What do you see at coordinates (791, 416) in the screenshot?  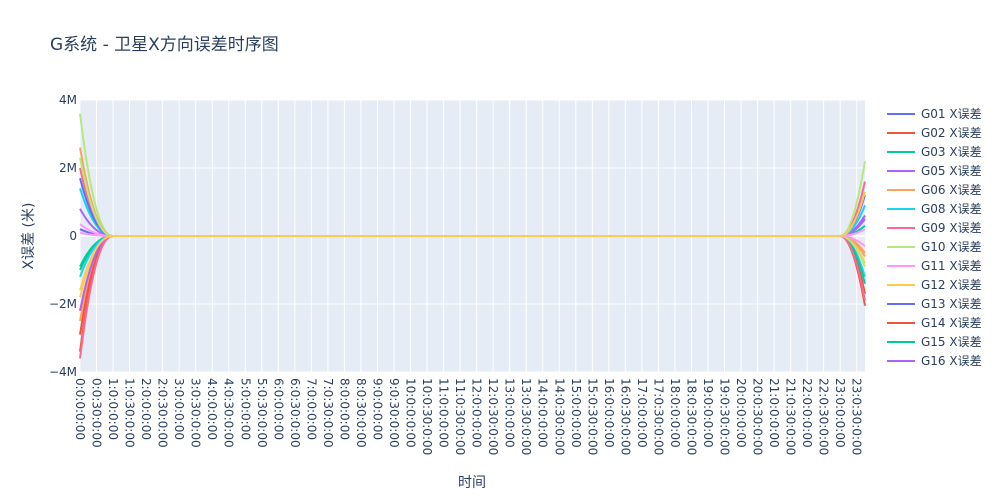 I see `x-tick-label: 21:0:30:0:00` at bounding box center [791, 416].